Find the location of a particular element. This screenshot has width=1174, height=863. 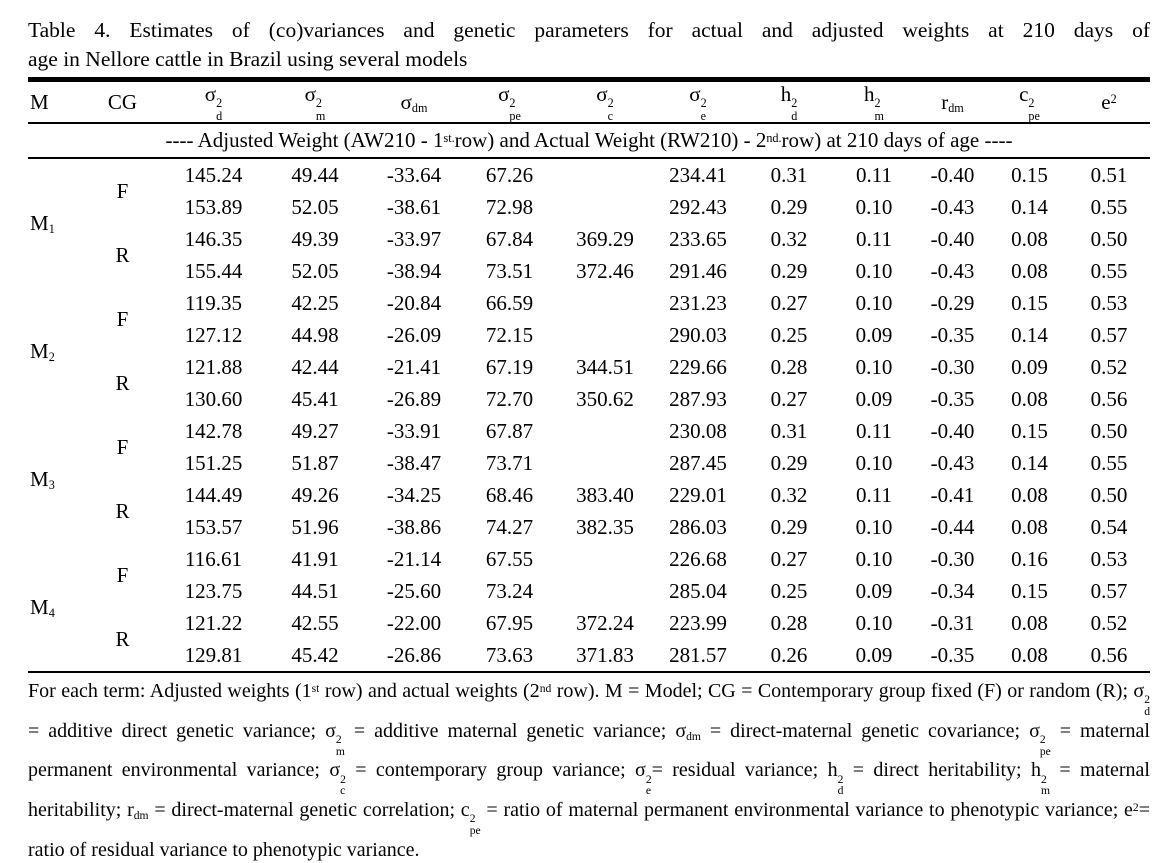

value-cell-sigma2-pe: 73.63 is located at coordinates (509, 654).